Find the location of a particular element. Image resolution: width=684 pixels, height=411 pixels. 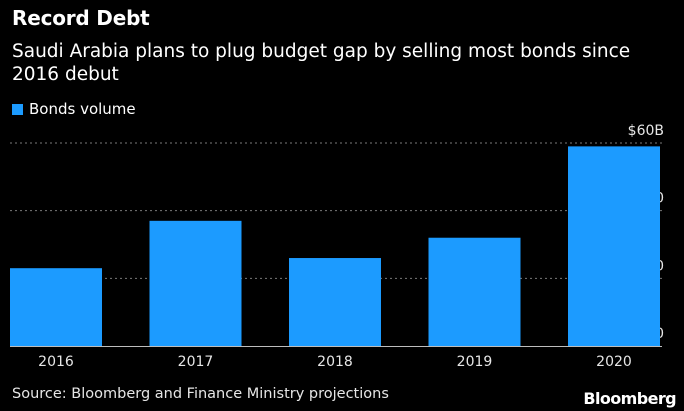

legend: Bonds volume is located at coordinates (74, 109).